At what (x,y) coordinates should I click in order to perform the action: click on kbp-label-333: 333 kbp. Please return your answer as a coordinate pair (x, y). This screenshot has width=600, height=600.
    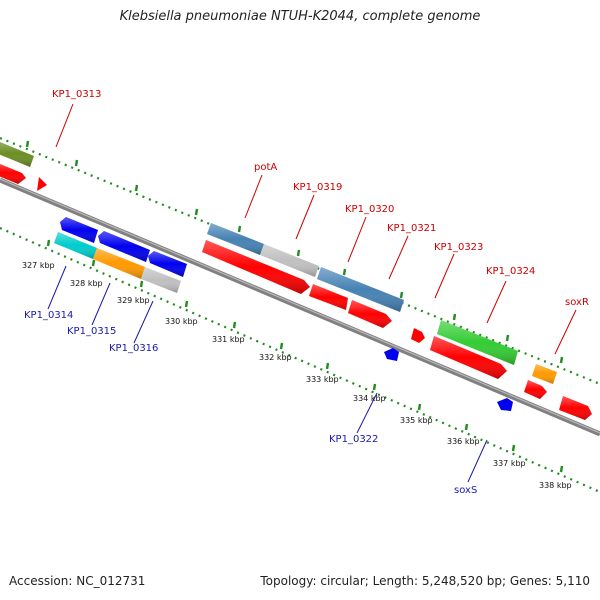
    Looking at the image, I should click on (322, 379).